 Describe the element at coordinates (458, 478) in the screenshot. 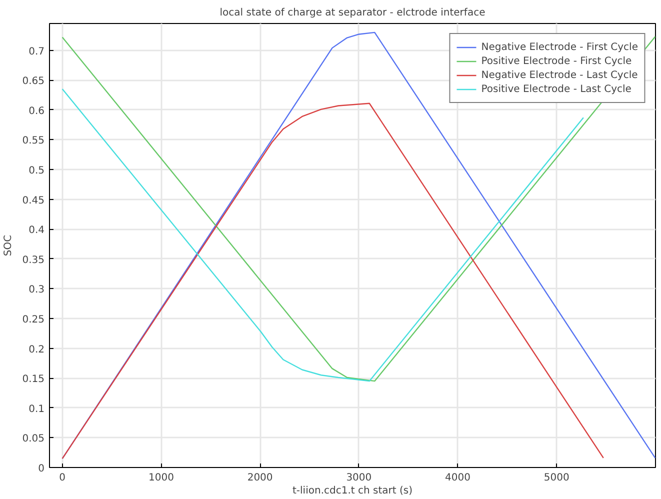

I see `x-tick-label: 4000` at that location.